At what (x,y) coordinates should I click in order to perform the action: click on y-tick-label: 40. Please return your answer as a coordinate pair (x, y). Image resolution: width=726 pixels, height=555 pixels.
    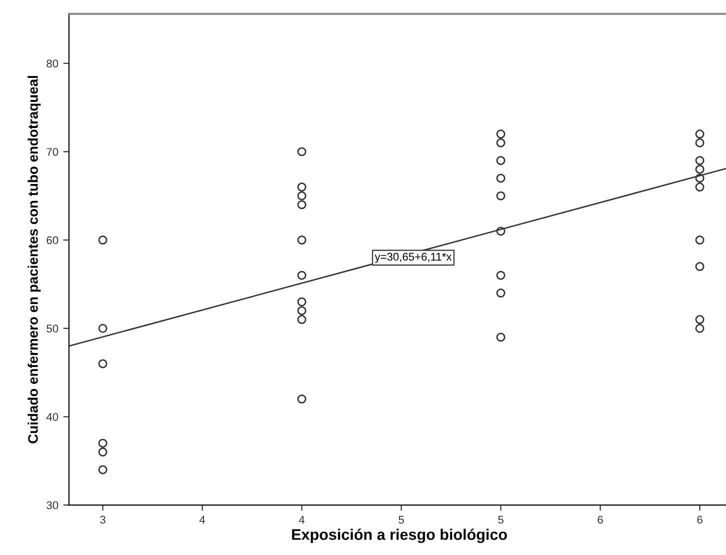
    Looking at the image, I should click on (52, 416).